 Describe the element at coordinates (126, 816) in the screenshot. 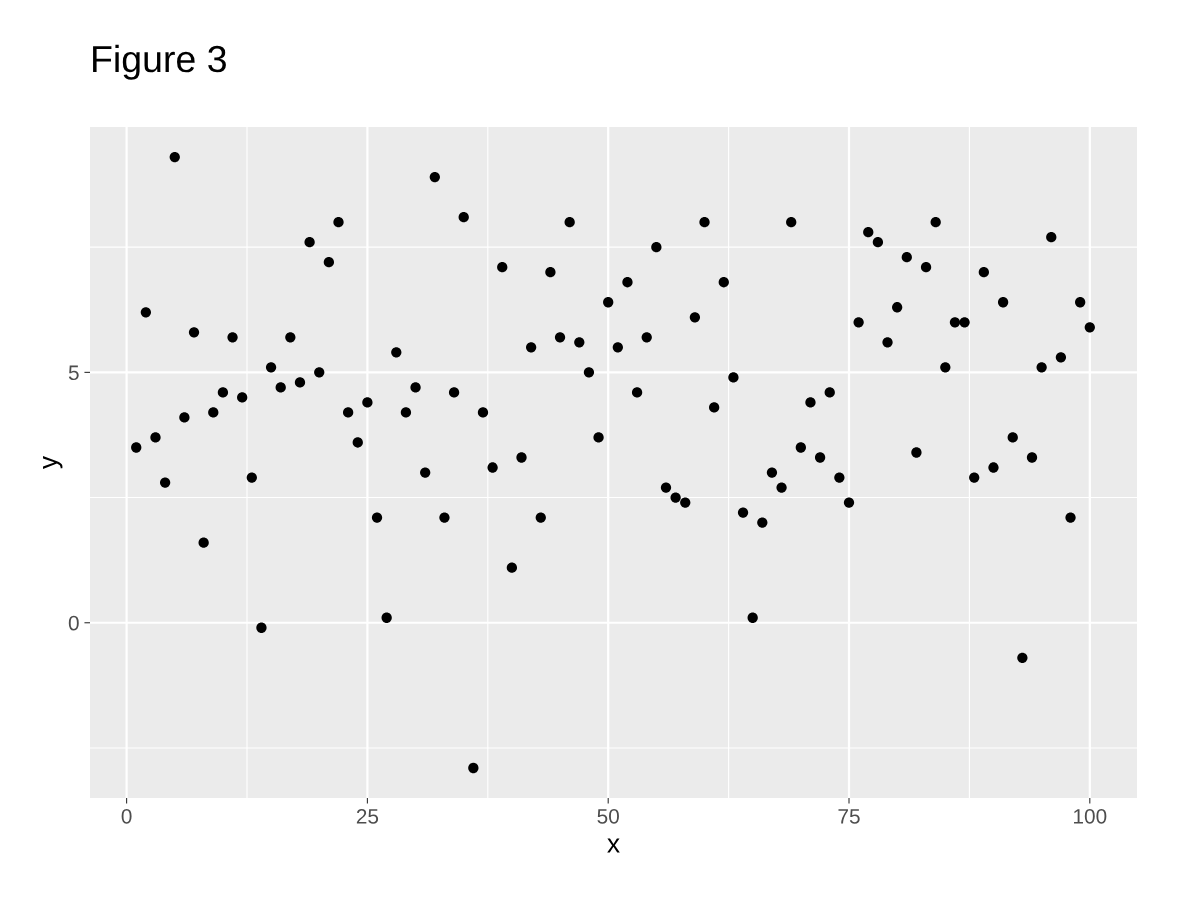

I see `x-tick-label: 0` at that location.